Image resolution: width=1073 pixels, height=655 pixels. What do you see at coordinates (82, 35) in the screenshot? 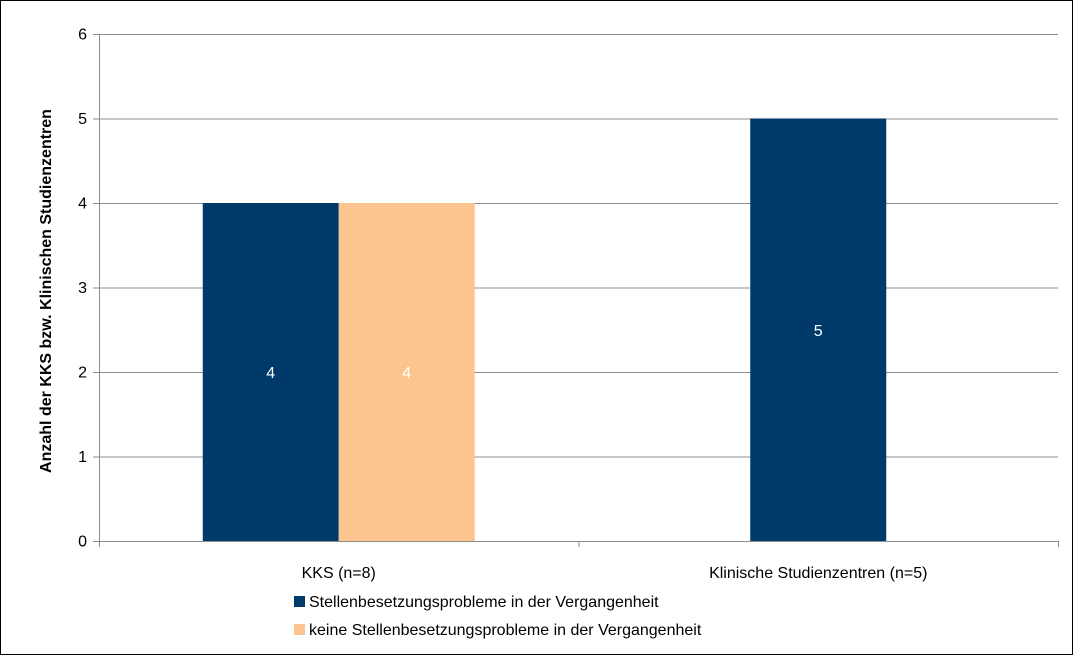
I see `y-tick-label: 6` at bounding box center [82, 35].